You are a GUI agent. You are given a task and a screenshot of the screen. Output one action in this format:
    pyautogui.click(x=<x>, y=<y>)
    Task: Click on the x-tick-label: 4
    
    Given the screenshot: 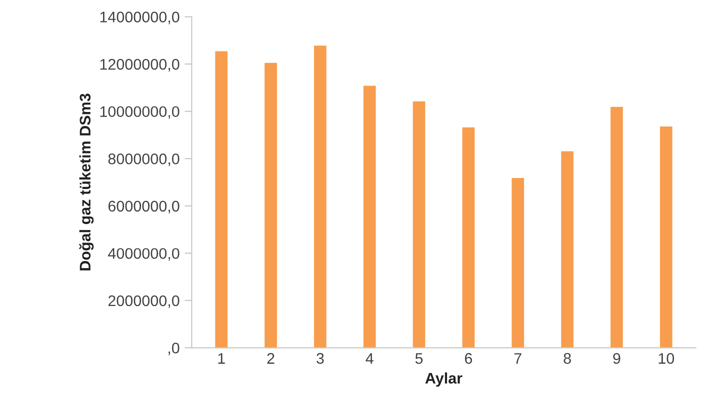 What is the action you would take?
    pyautogui.click(x=370, y=358)
    